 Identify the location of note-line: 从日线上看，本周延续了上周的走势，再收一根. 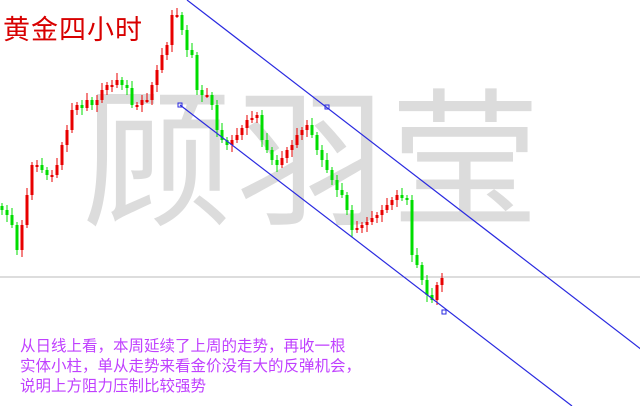
(183, 346).